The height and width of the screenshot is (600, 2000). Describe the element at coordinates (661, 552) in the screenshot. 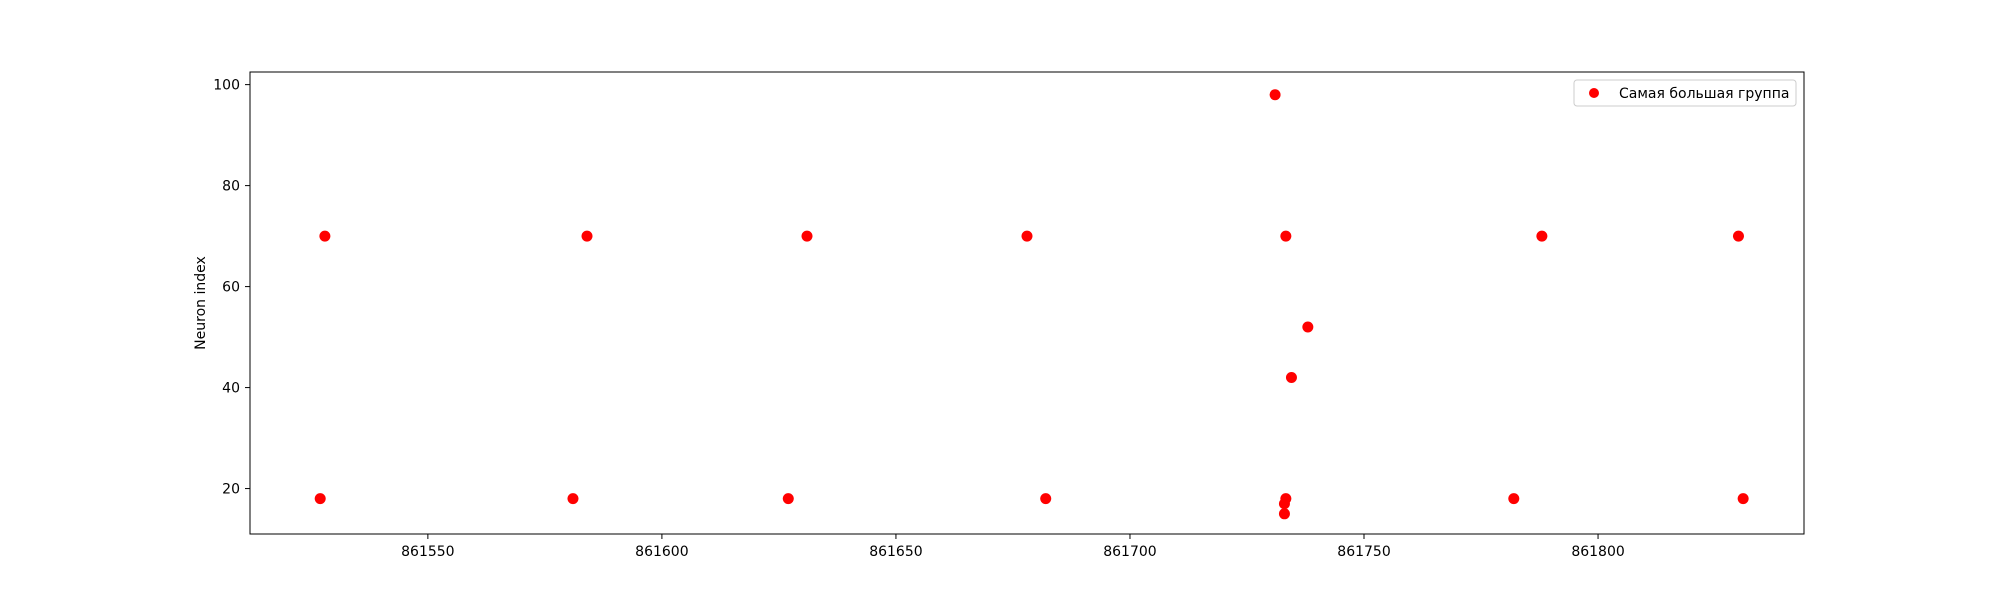

I see `x-tick-label: 861600` at that location.